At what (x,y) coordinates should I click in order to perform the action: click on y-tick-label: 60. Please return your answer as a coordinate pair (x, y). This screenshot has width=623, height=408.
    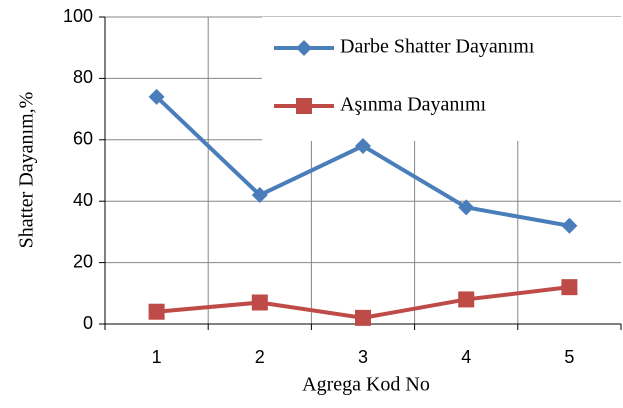
    Looking at the image, I should click on (83, 139).